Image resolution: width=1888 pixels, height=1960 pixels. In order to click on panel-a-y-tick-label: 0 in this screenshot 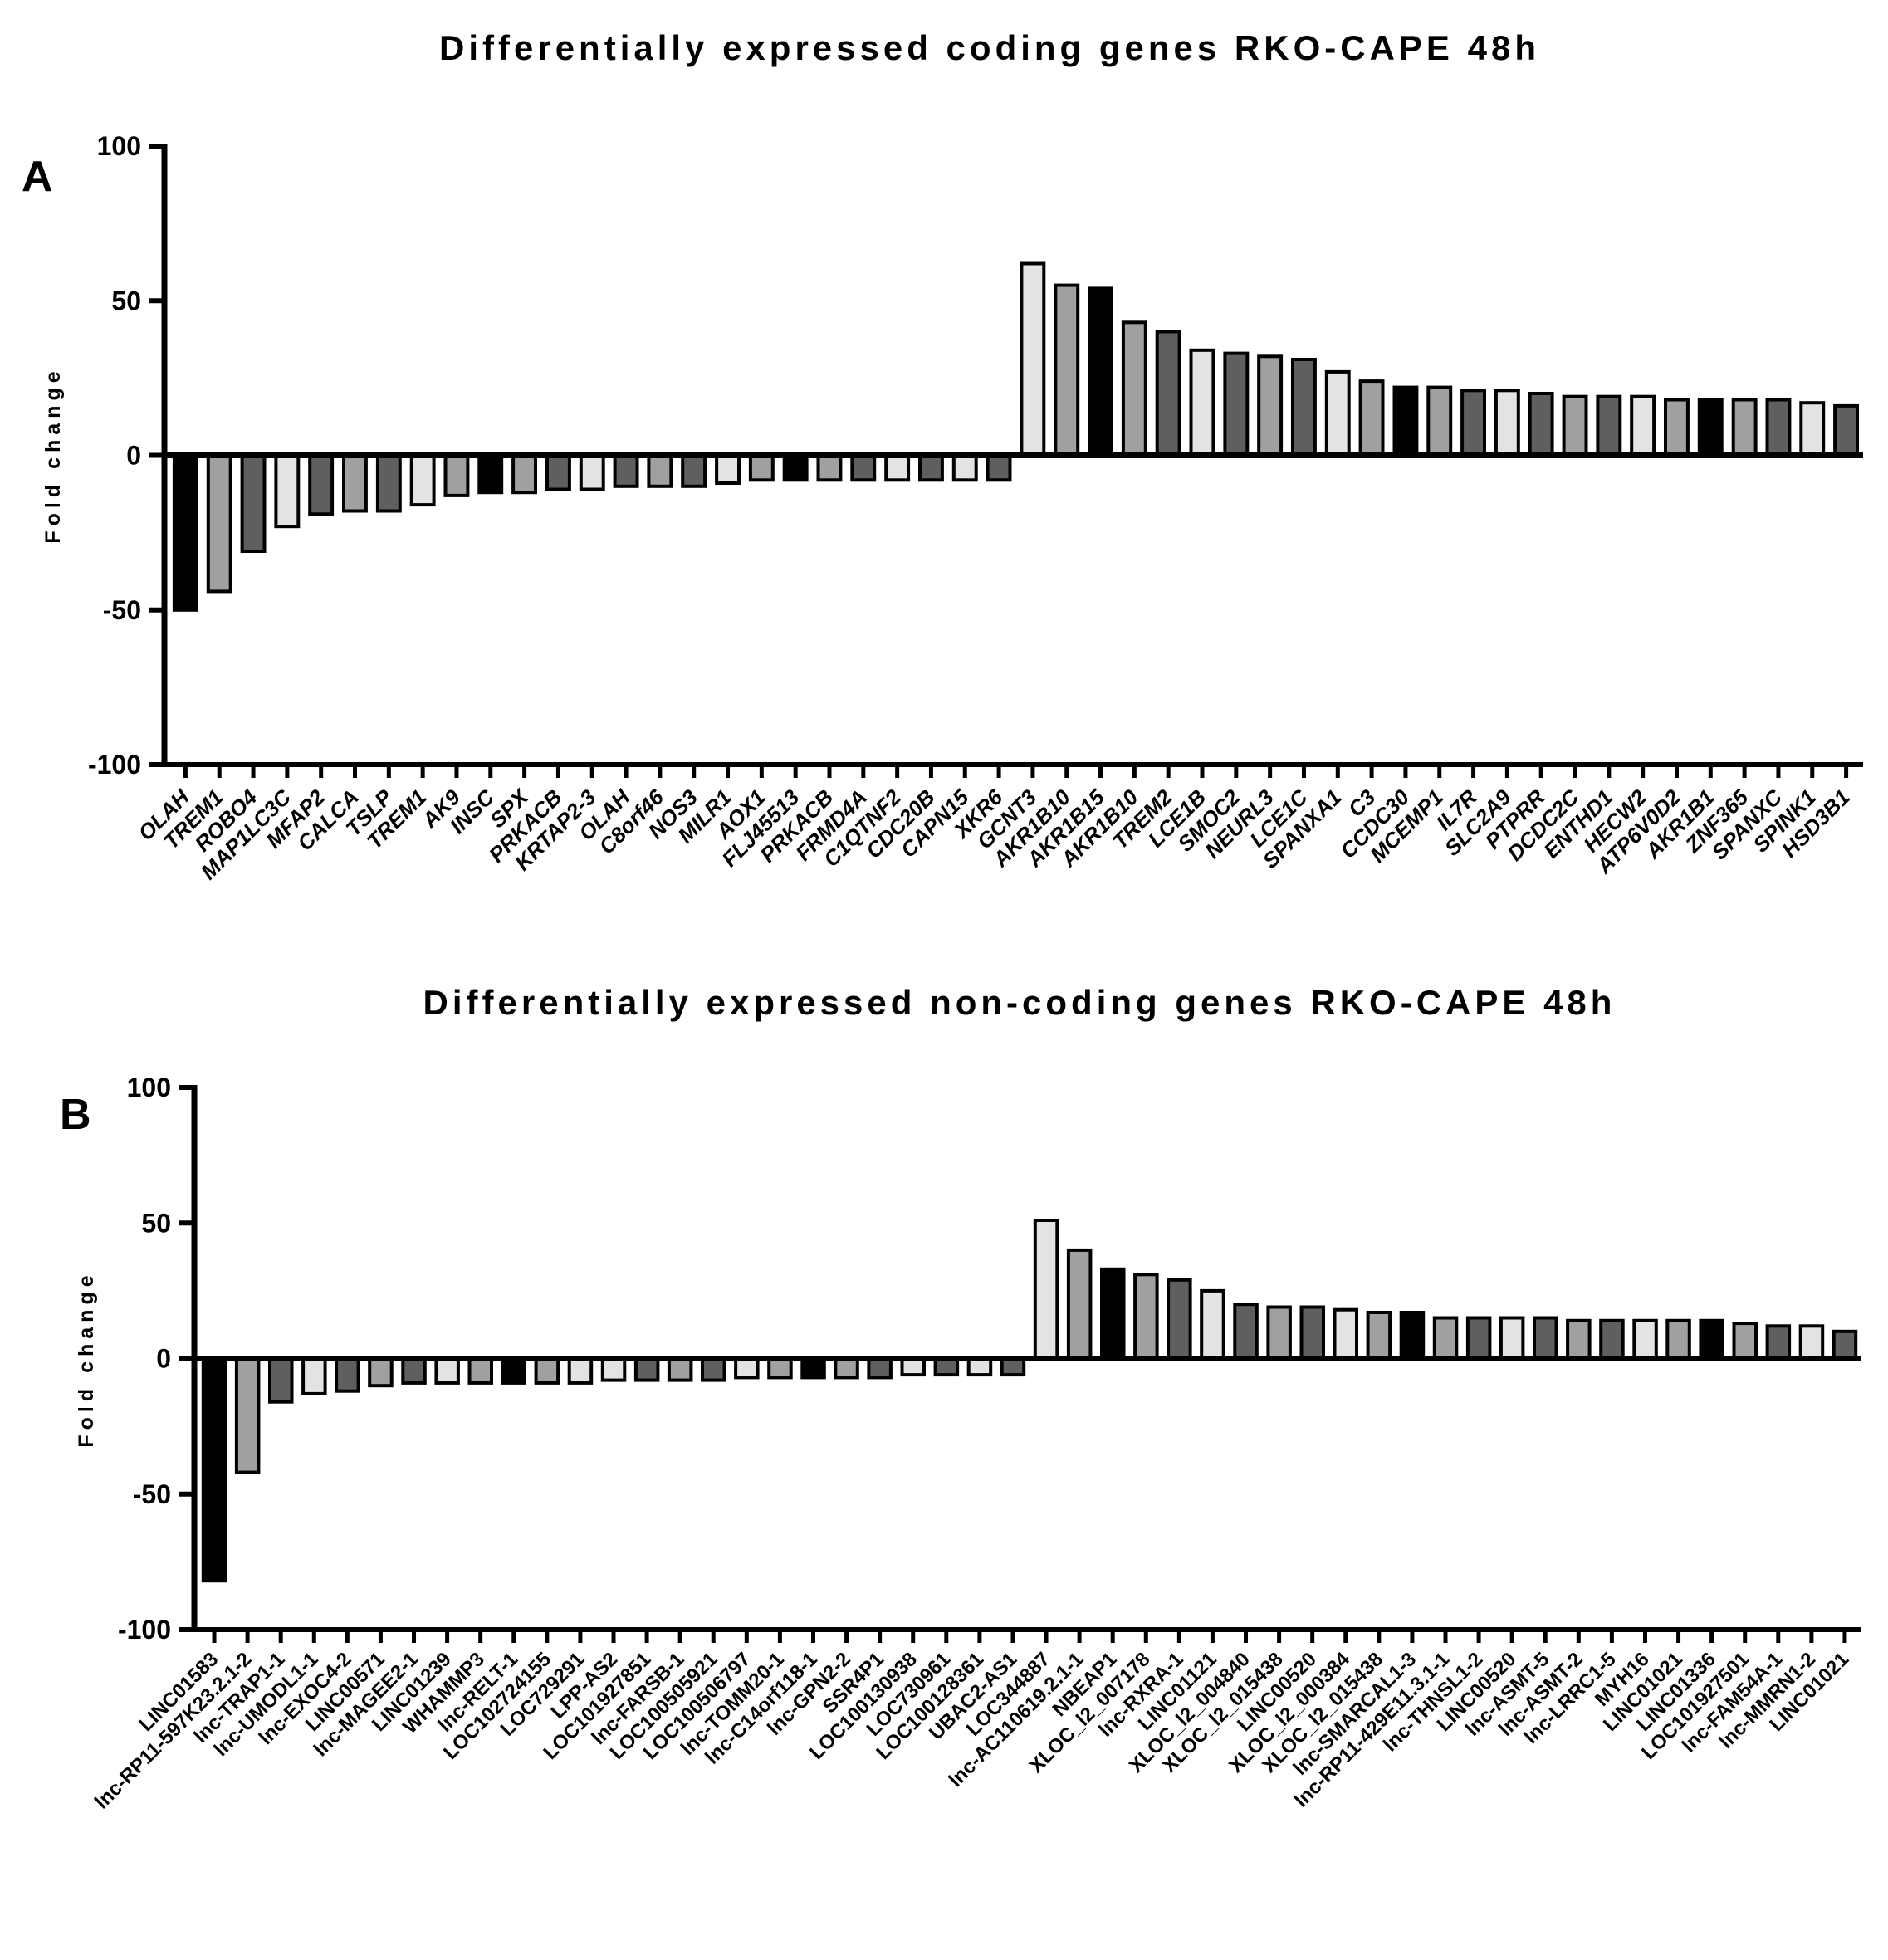, I will do `click(133, 456)`.